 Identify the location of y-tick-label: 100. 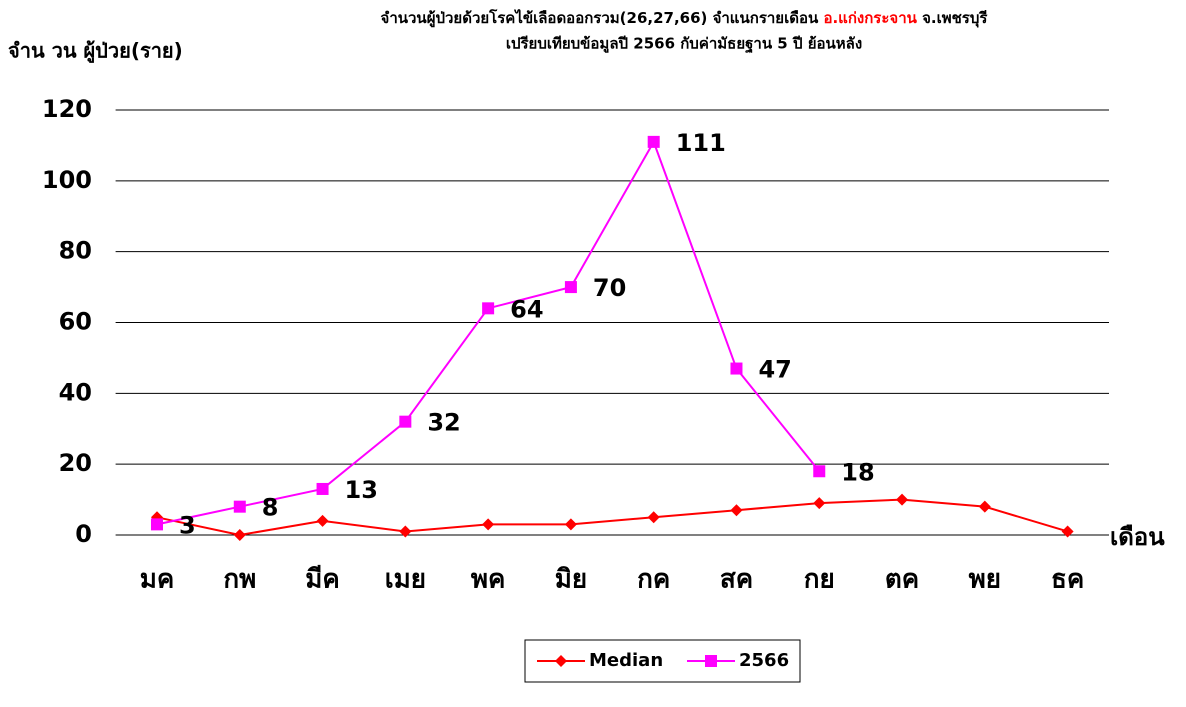
(67, 180).